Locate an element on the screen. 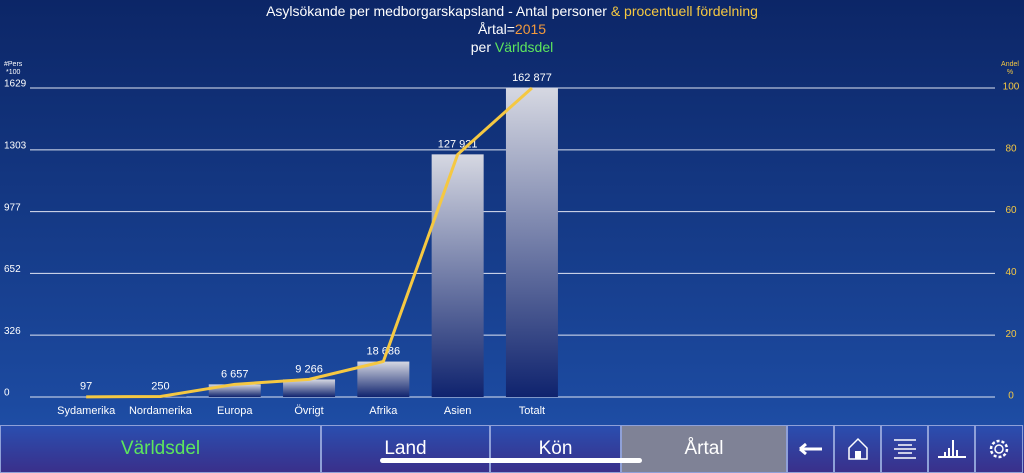 The width and height of the screenshot is (1024, 473). y2-tick-label: 20 is located at coordinates (1011, 334).